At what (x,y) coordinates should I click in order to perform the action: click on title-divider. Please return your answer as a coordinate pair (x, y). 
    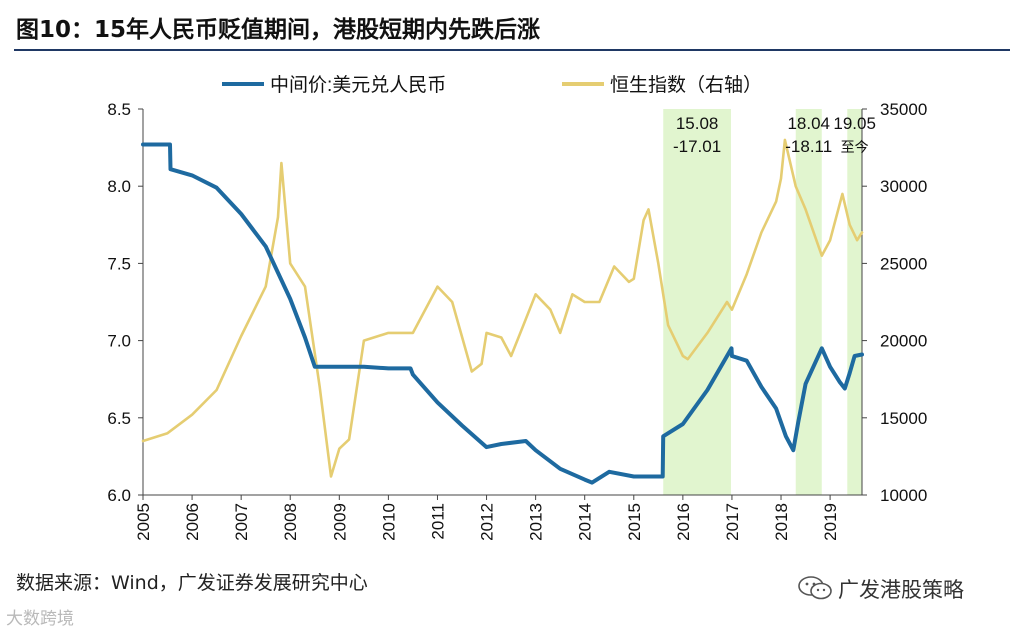
    Looking at the image, I should click on (512, 50).